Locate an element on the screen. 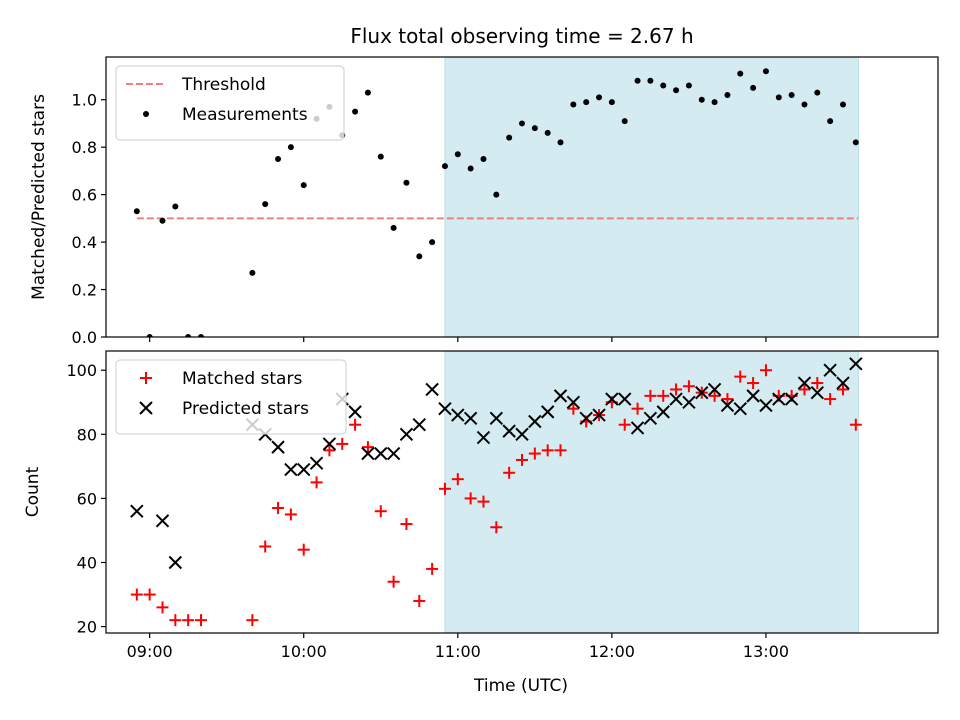 The width and height of the screenshot is (960, 720). legend-matched-swatch is located at coordinates (146, 378).